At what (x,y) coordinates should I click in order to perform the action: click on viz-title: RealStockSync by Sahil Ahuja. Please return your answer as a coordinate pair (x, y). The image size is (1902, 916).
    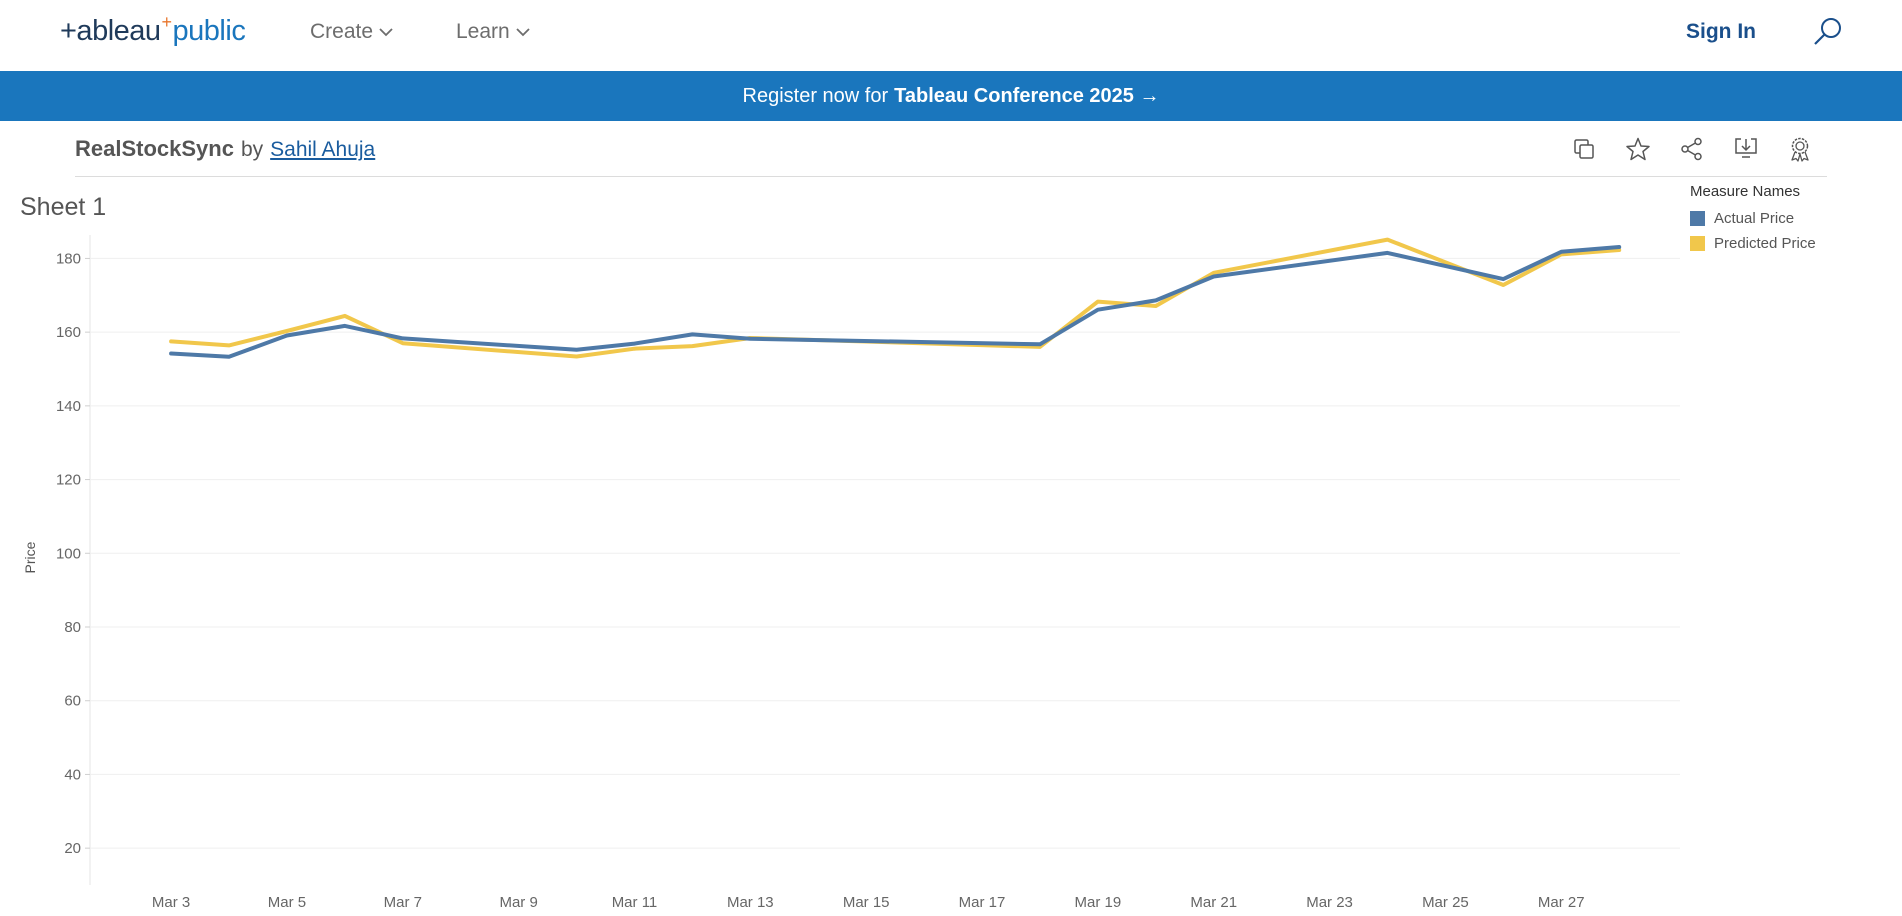
    Looking at the image, I should click on (225, 149).